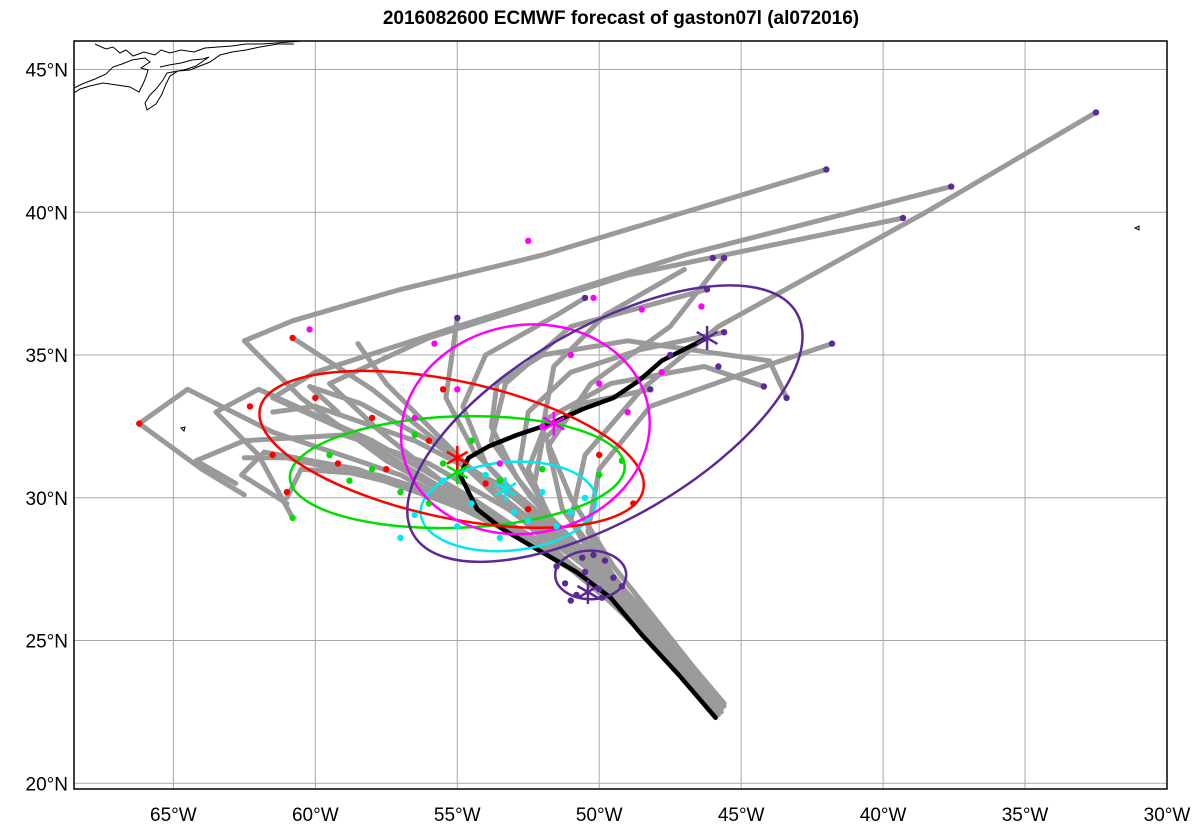  What do you see at coordinates (599, 815) in the screenshot?
I see `lon-tick-label: 50°W` at bounding box center [599, 815].